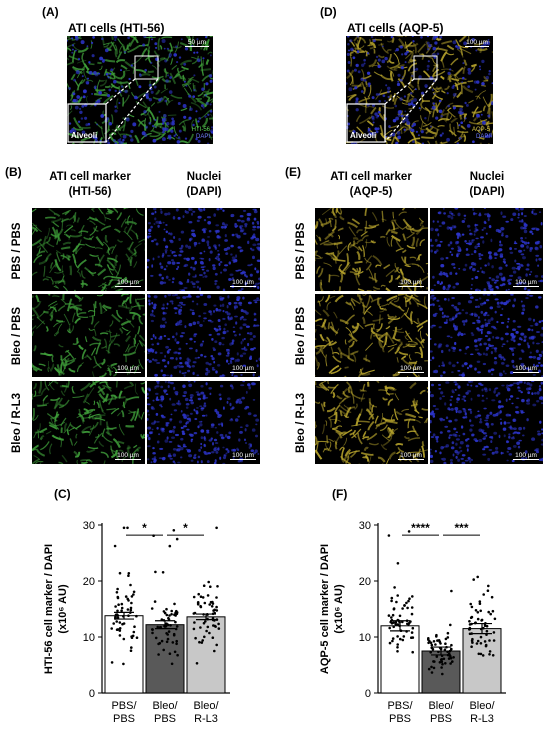  I want to click on row-label-bleo-pbs-b: Bleo / PBS, so click(17, 336).